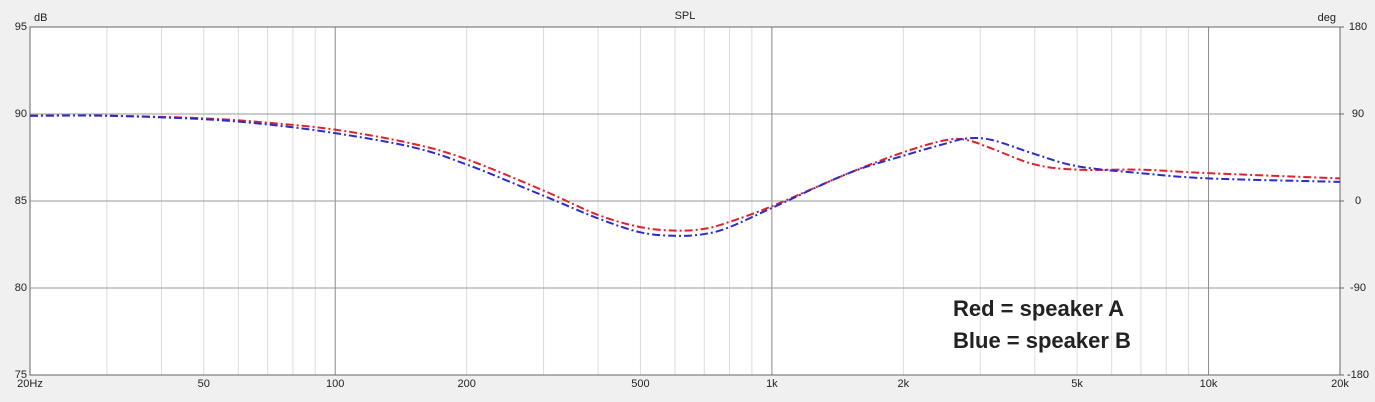  Describe the element at coordinates (1038, 308) in the screenshot. I see `annotation: Red = speaker A` at that location.